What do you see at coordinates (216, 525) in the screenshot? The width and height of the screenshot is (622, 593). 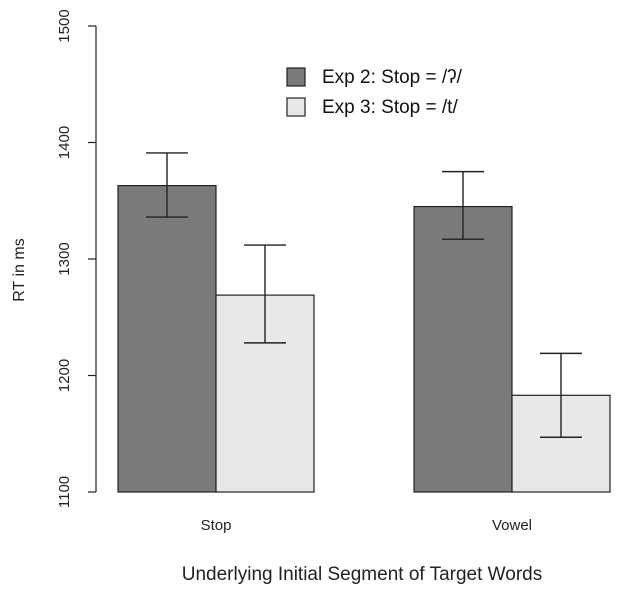 I see `x-category-label: Stop` at bounding box center [216, 525].